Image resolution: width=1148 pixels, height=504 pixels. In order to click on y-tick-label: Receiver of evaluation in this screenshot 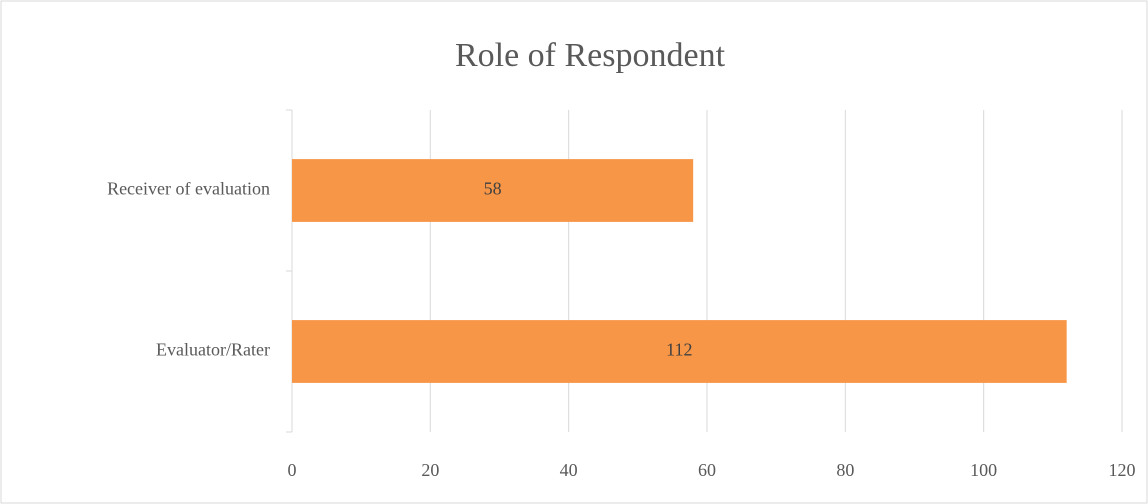, I will do `click(188, 189)`.